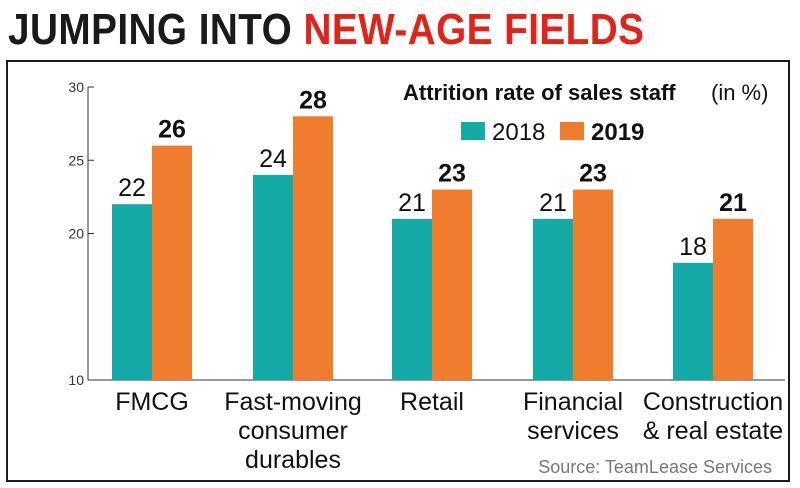 This screenshot has height=488, width=800. Describe the element at coordinates (655, 467) in the screenshot. I see `source-note: Source: TeamLease Services` at that location.